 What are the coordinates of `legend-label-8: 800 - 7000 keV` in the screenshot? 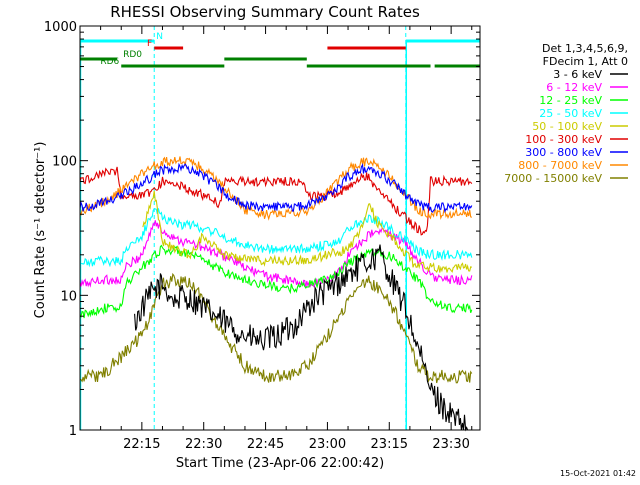 It's located at (560, 165).